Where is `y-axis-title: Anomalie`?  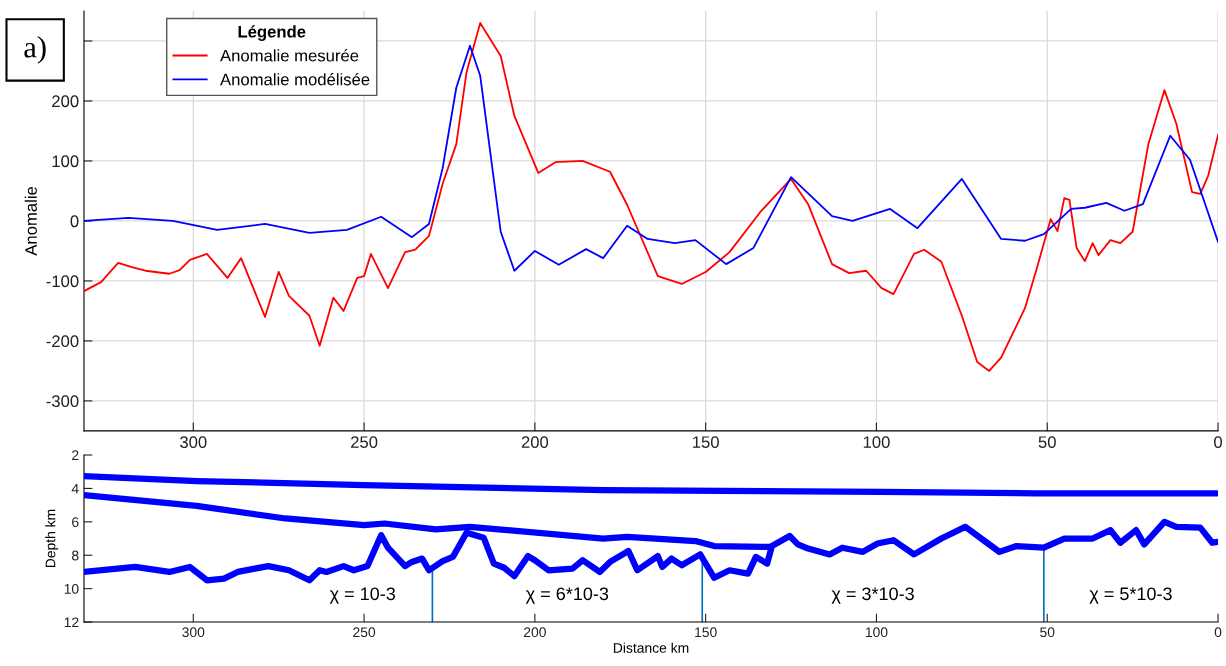 y-axis-title: Anomalie is located at coordinates (30, 221).